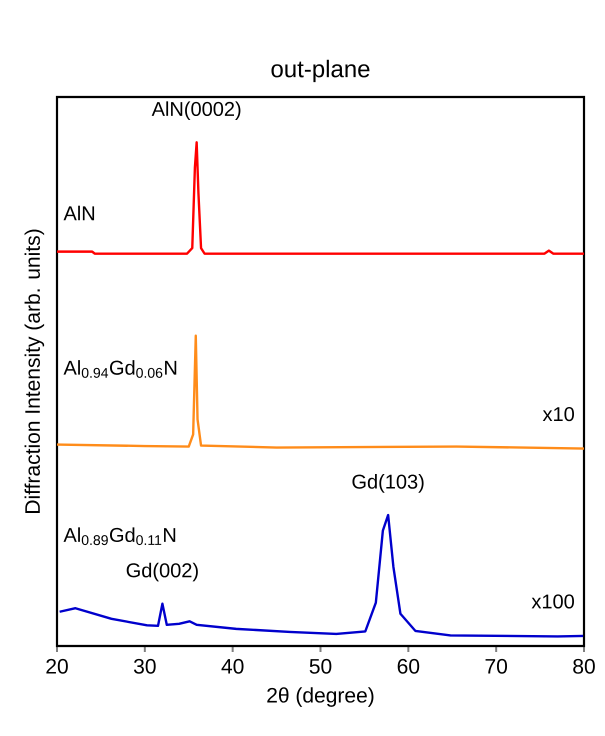  Describe the element at coordinates (57, 666) in the screenshot. I see `x-tick-label: 20` at that location.